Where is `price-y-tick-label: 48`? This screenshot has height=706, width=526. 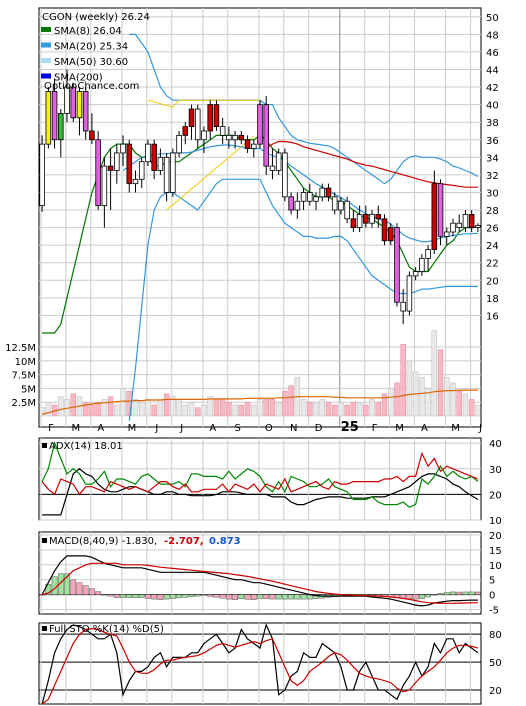 price-y-tick-label: 48 is located at coordinates (492, 35).